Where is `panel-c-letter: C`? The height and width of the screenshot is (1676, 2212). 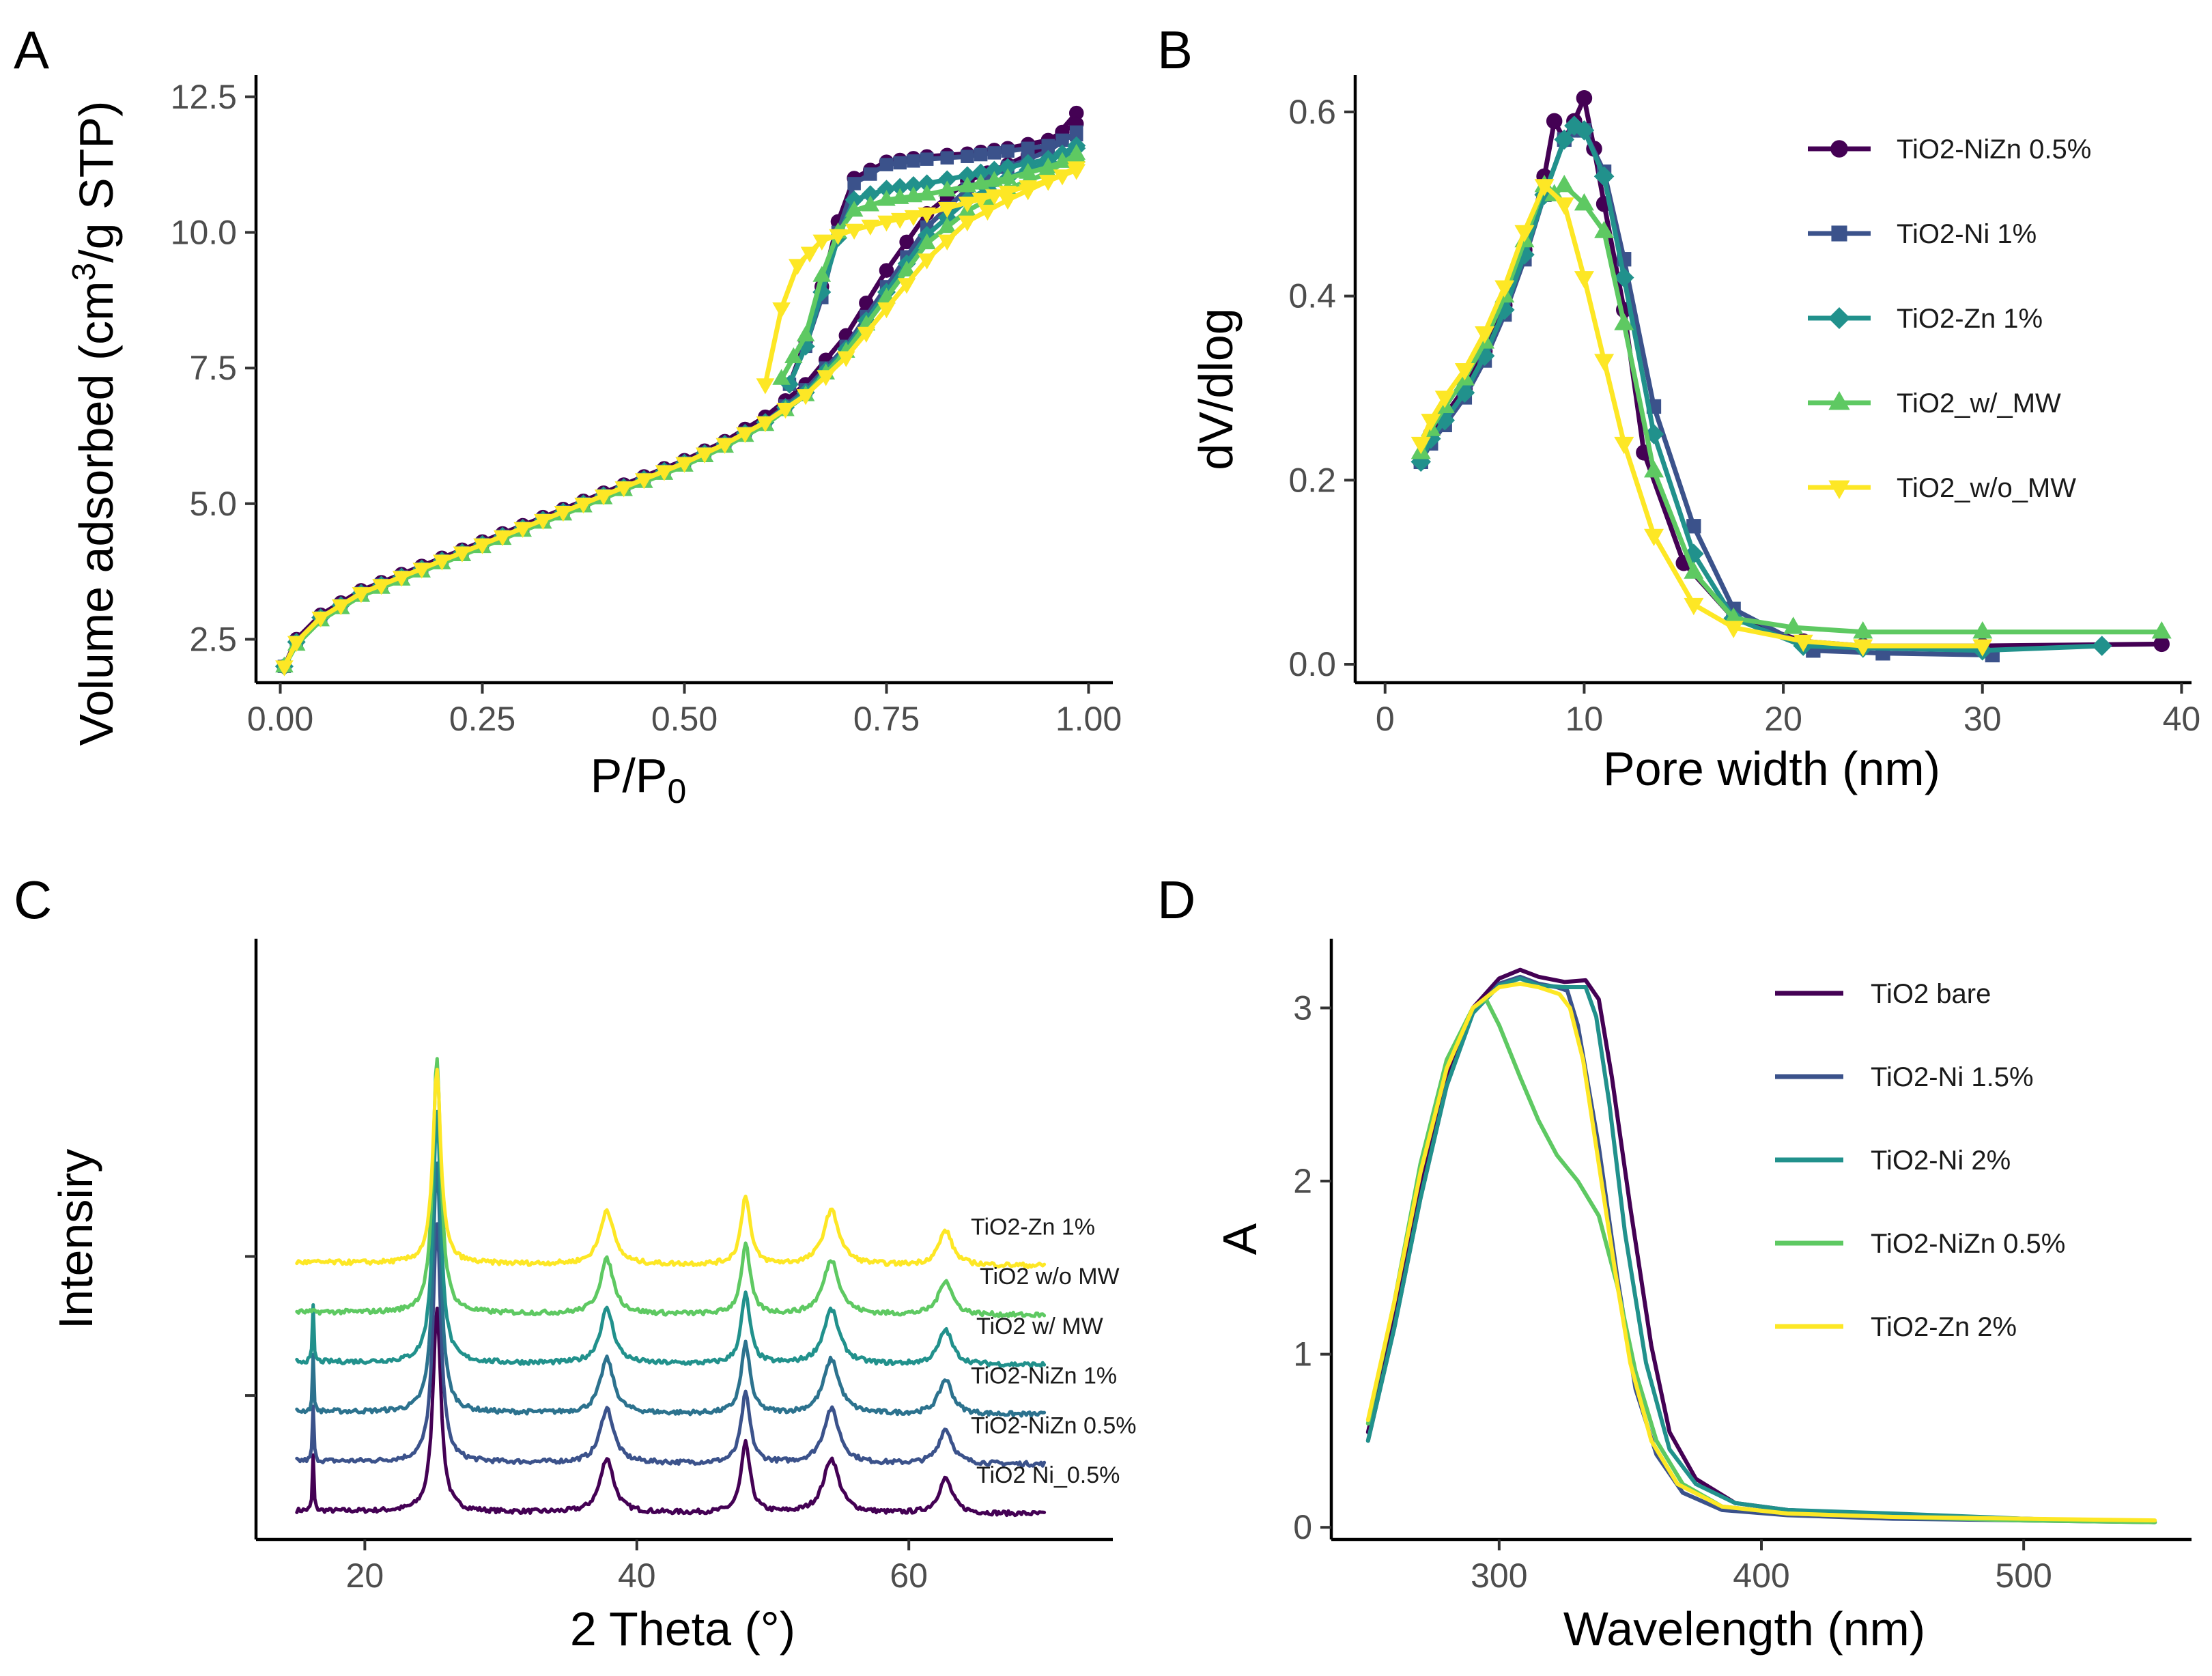 panel-c-letter: C is located at coordinates (33, 900).